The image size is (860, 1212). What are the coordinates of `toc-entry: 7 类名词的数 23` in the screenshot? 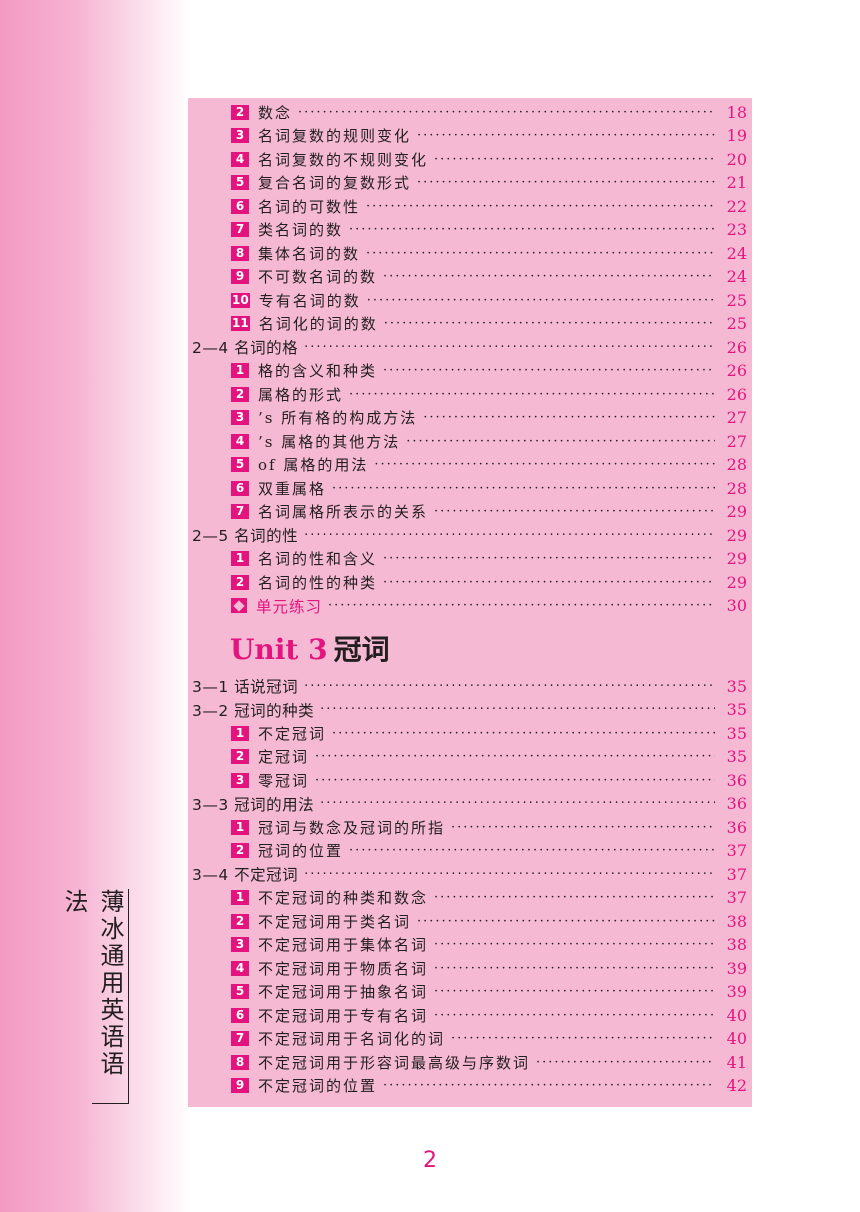 It's located at (470, 230).